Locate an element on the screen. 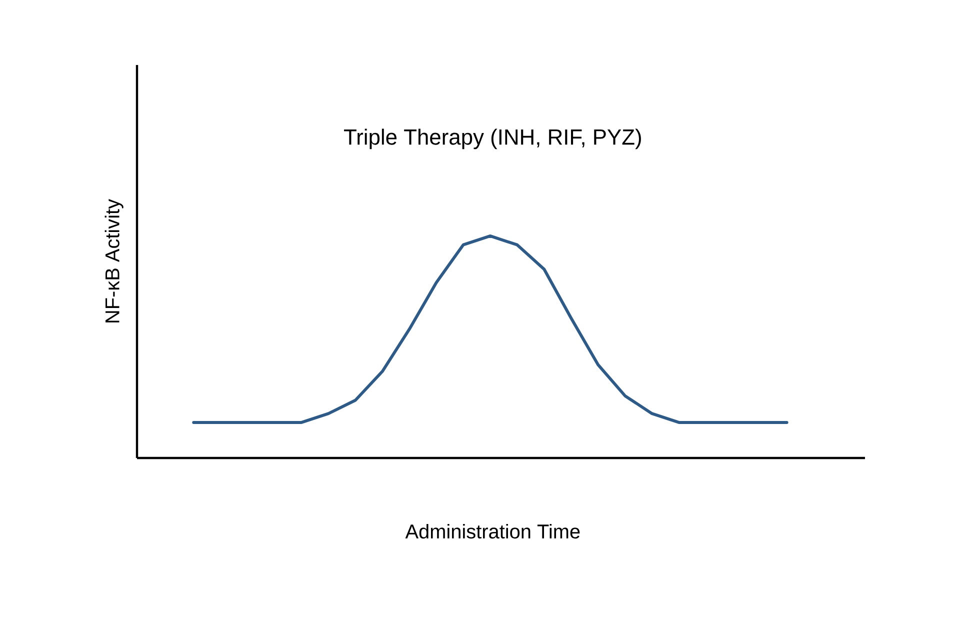  chart-title: Triple Therapy (INH, RIF, PYZ) is located at coordinates (492, 139).